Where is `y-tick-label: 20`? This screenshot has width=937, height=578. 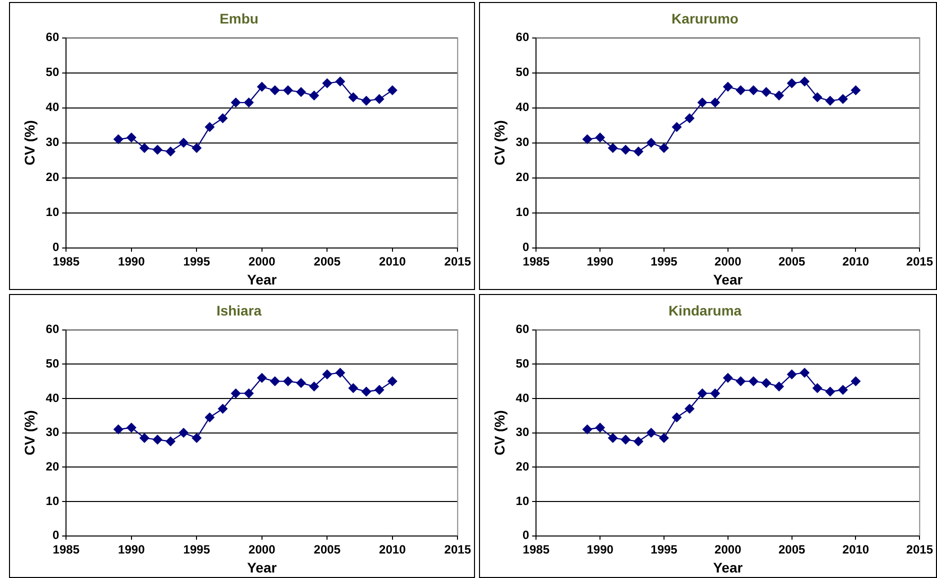
y-tick-label: 20 is located at coordinates (523, 466).